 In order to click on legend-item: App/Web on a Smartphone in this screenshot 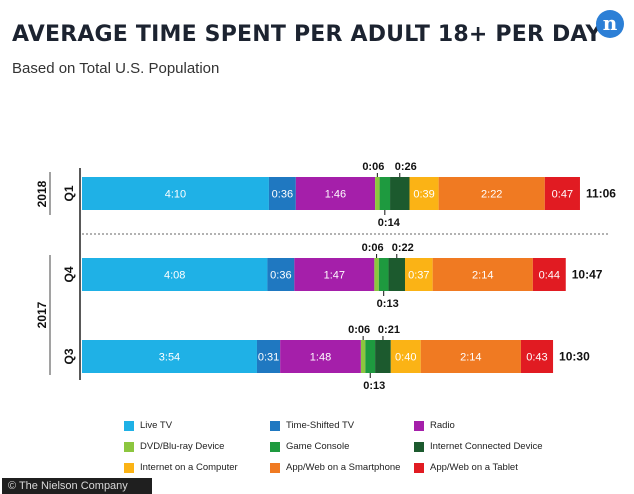, I will do `click(335, 467)`.